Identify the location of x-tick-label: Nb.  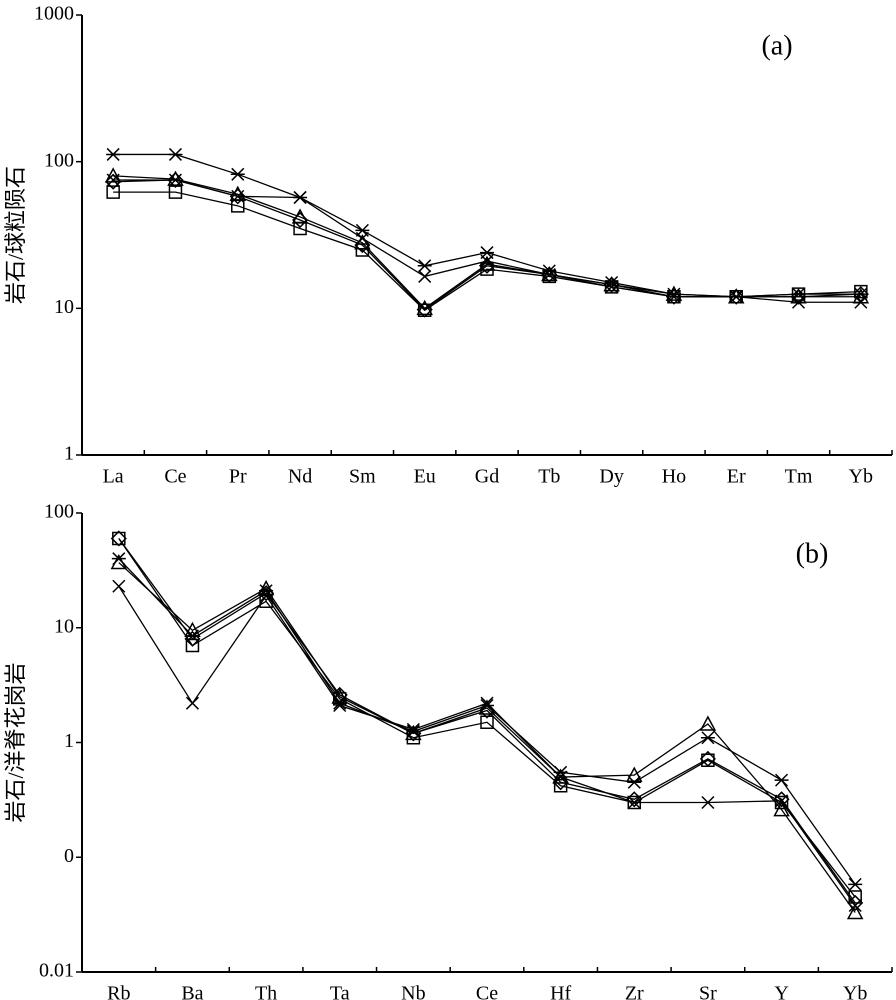
(413, 991).